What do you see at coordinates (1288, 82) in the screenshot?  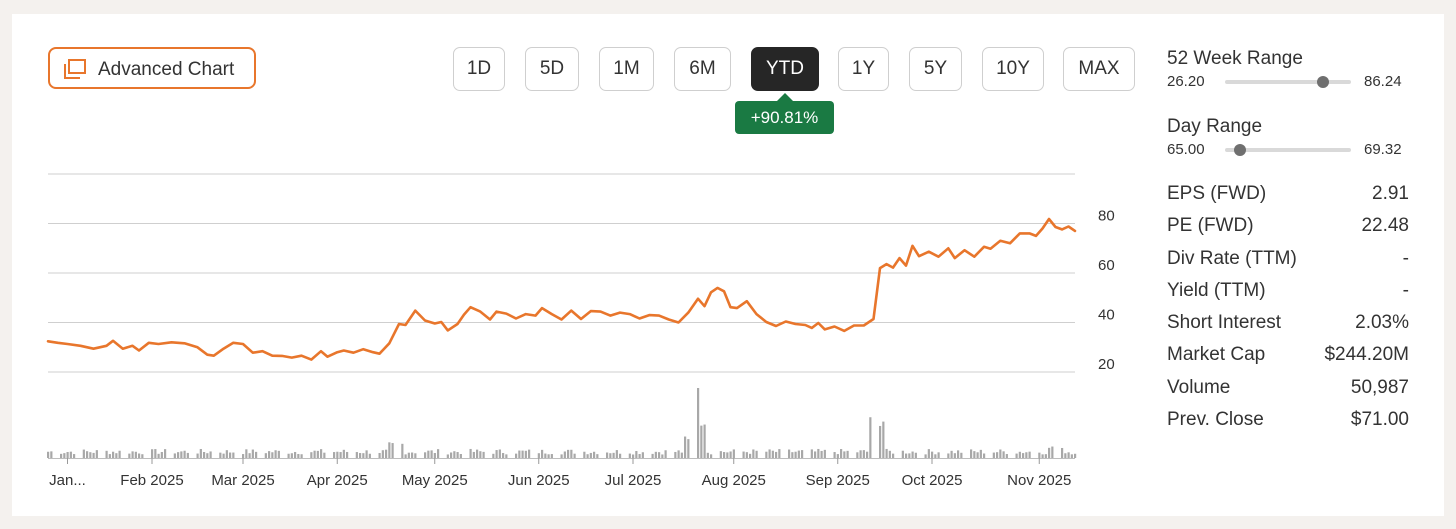 I see `week52-range-track` at bounding box center [1288, 82].